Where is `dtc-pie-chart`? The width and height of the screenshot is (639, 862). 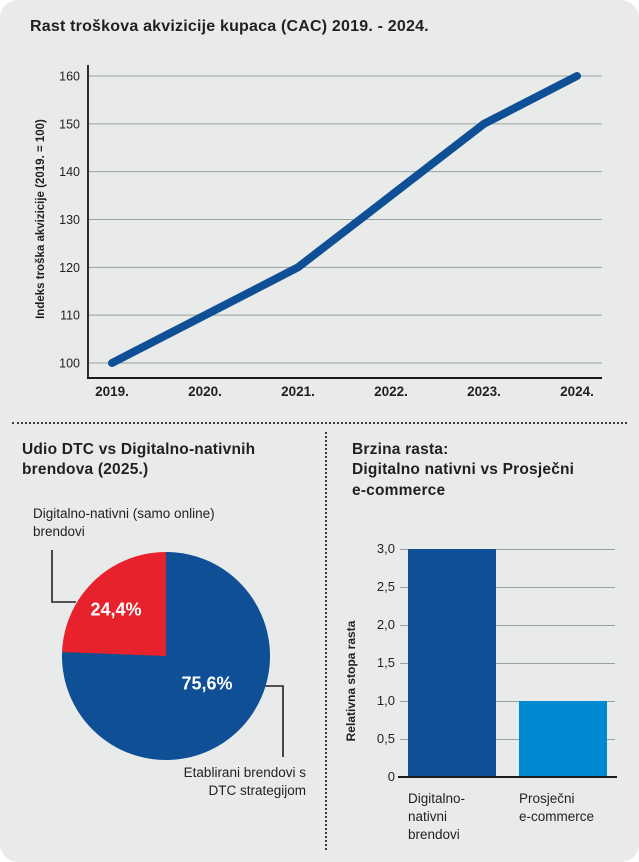
dtc-pie-chart is located at coordinates (166, 656).